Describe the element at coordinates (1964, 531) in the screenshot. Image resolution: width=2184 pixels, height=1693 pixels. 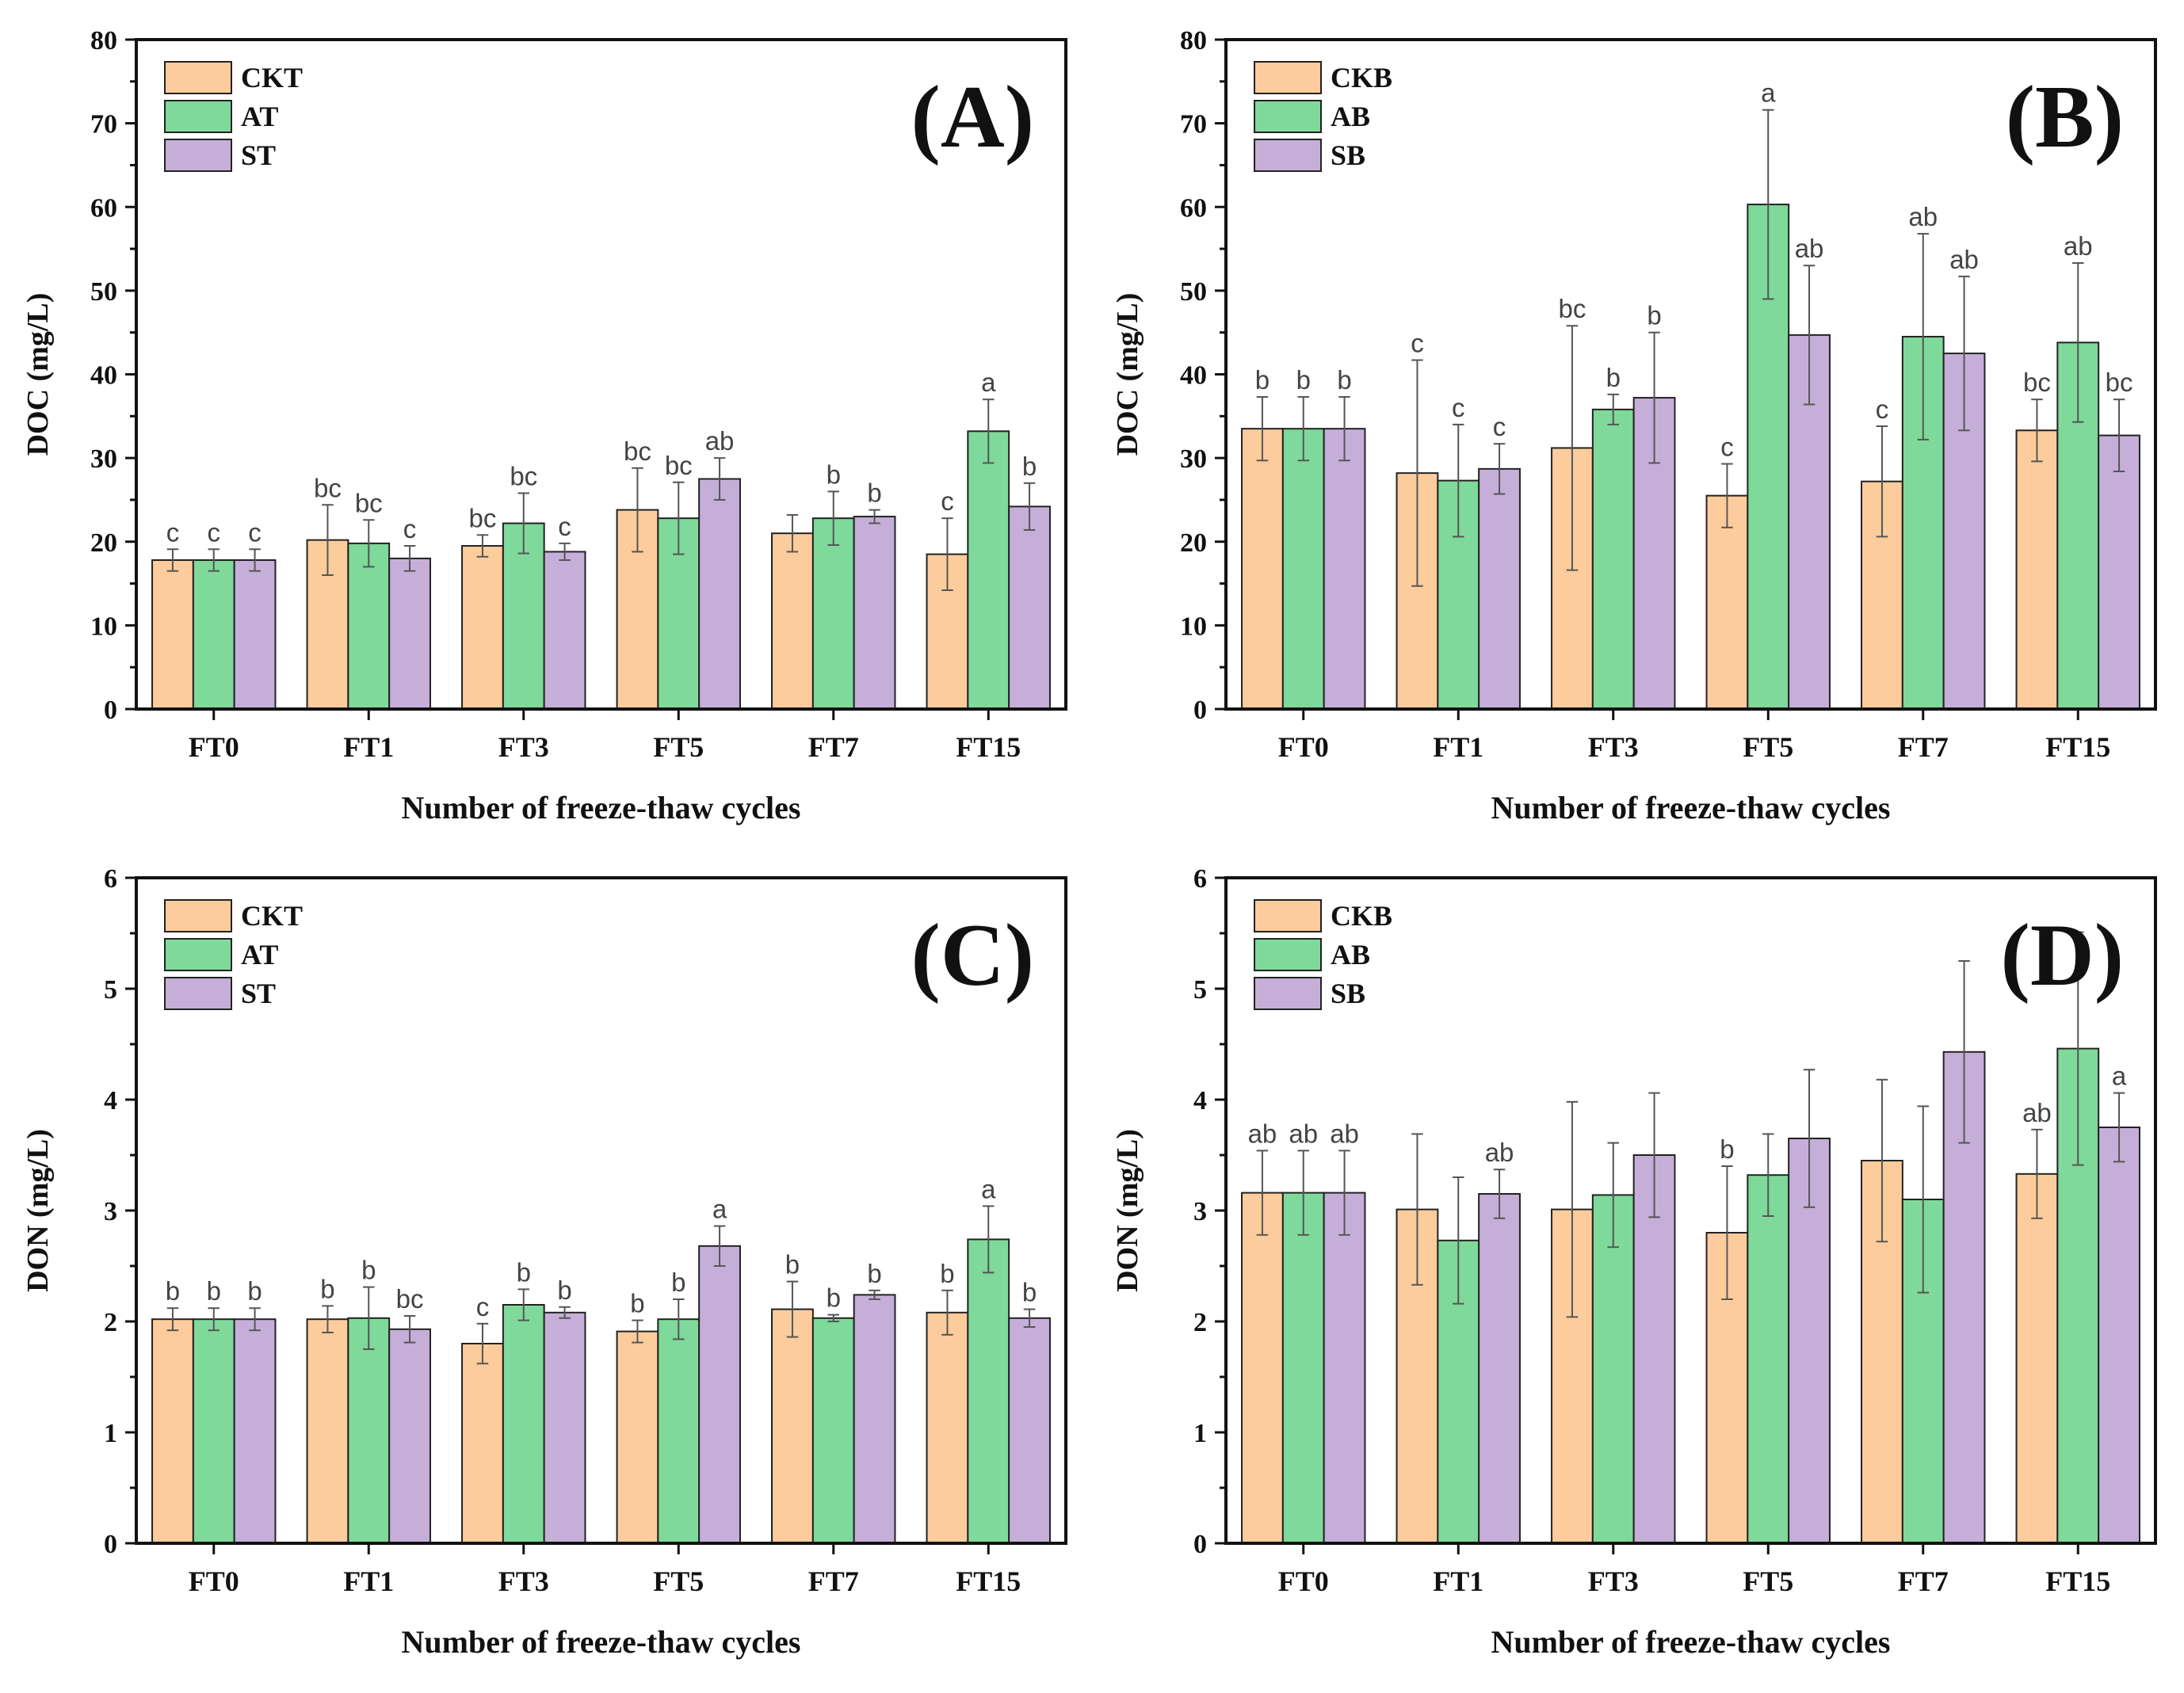
I see `bar-sb-ft7` at that location.